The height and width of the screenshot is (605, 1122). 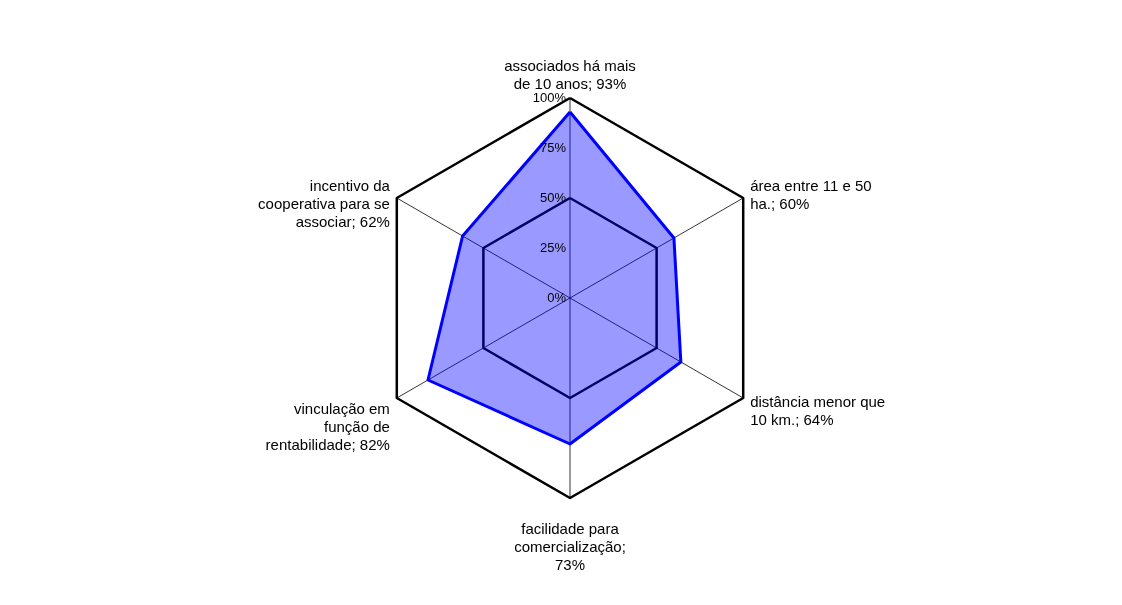 I want to click on y-tick-label: 0%, so click(x=557, y=297).